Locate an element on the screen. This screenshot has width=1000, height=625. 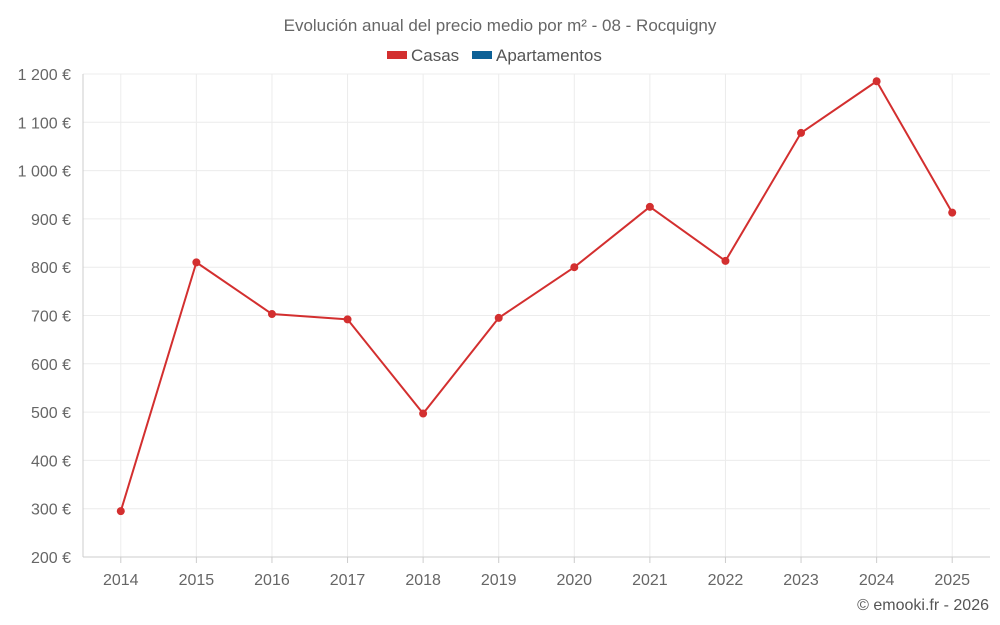
legend-label-2: Apartamentos is located at coordinates (549, 55).